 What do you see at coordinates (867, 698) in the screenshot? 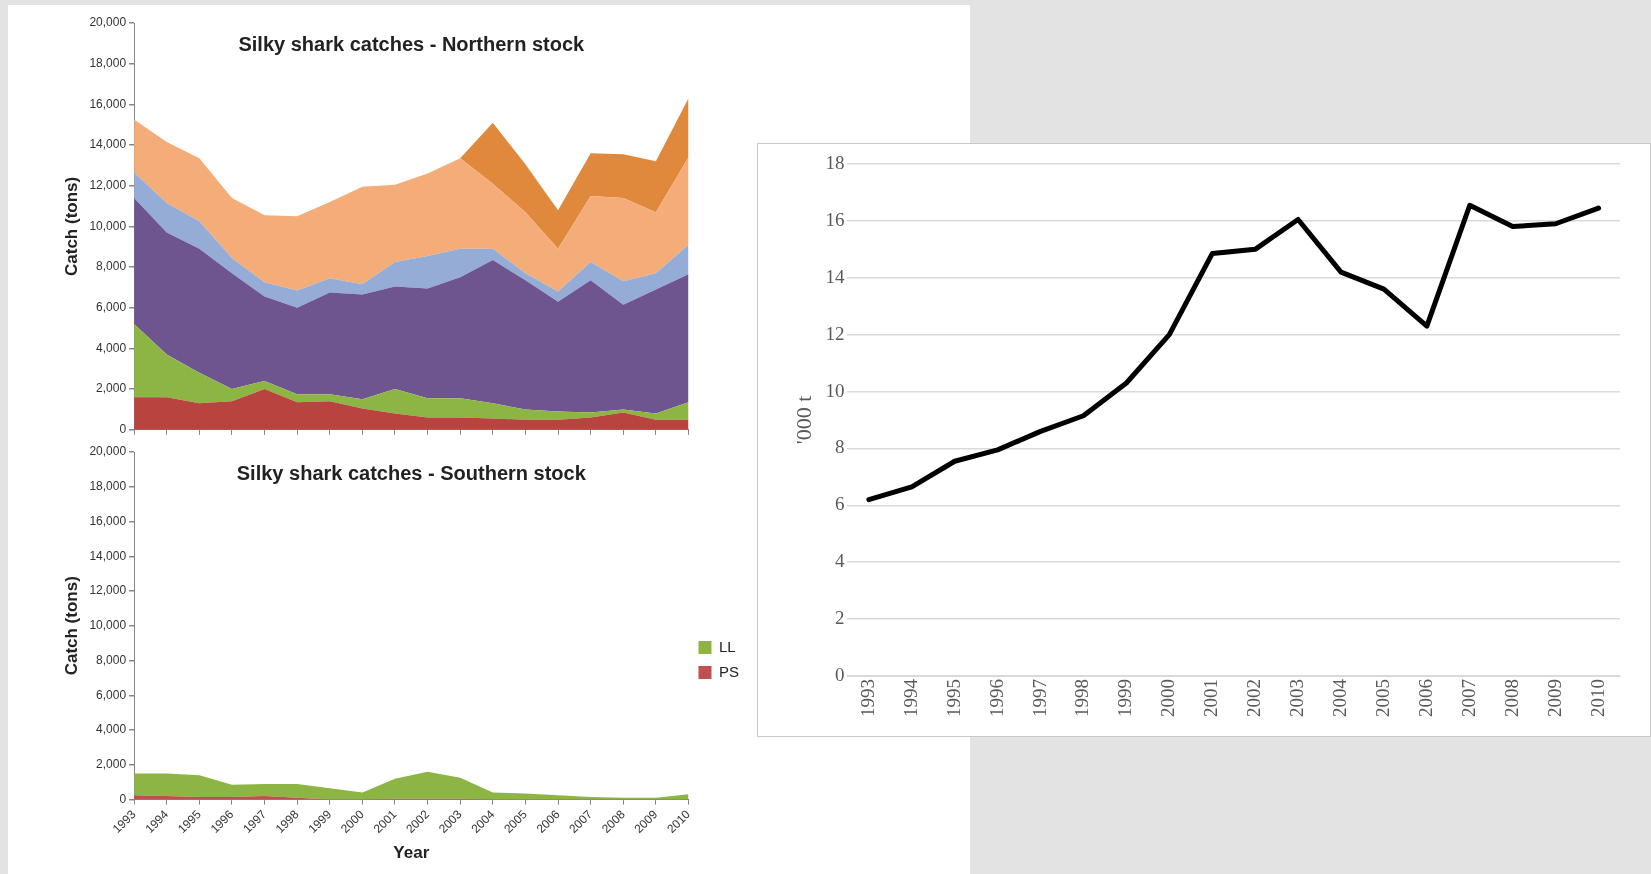
I see `x-tick-label: 1993` at bounding box center [867, 698].